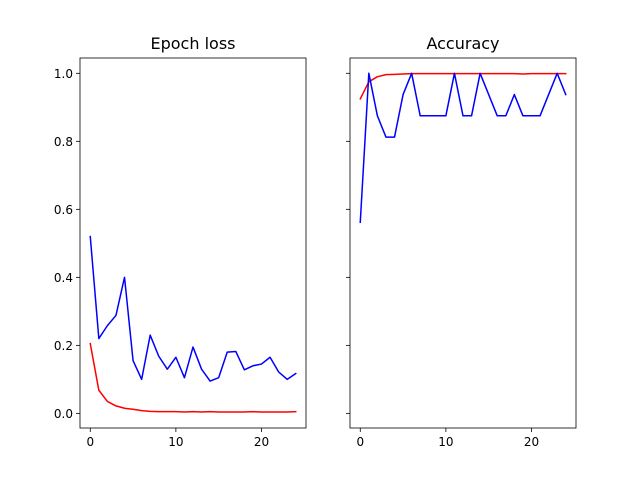 The width and height of the screenshot is (640, 480). Describe the element at coordinates (63, 210) in the screenshot. I see `y-tick-label: 0.6` at that location.